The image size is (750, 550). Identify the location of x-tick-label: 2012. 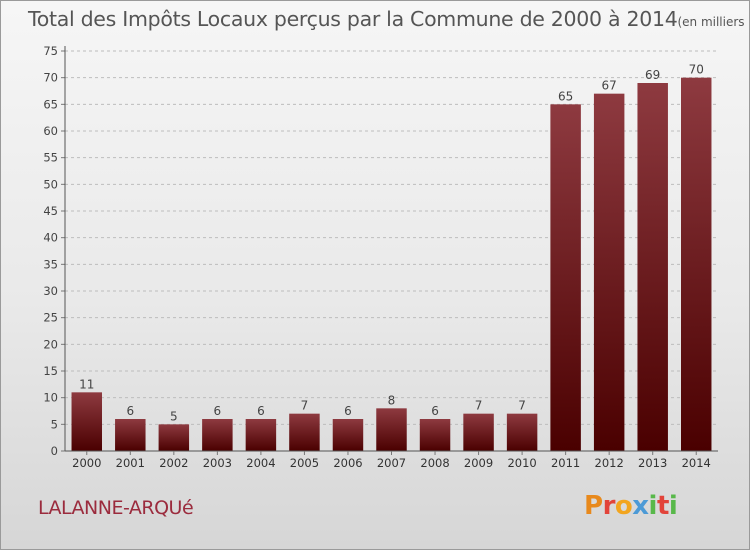
(609, 463).